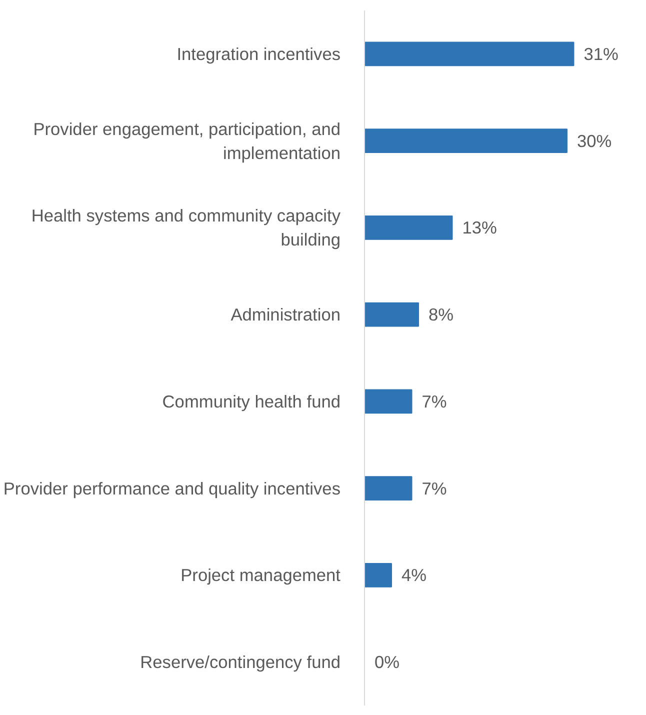  Describe the element at coordinates (594, 140) in the screenshot. I see `data-label: 30%` at that location.